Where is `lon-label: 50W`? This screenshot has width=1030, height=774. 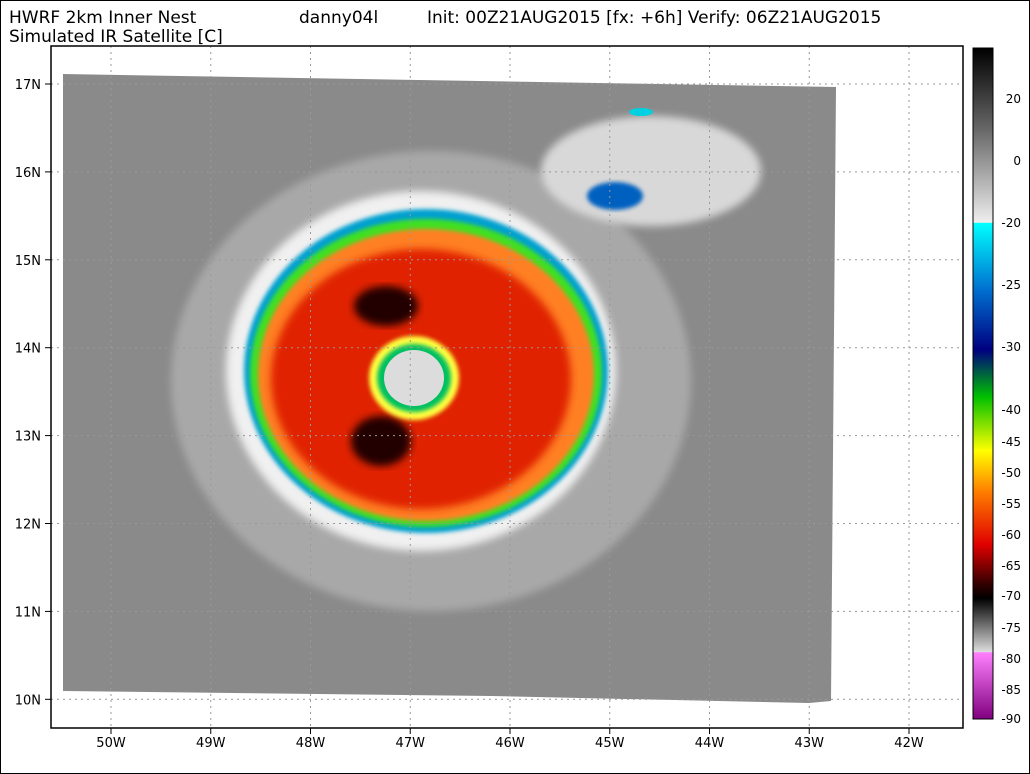
lon-label: 50W is located at coordinates (111, 743).